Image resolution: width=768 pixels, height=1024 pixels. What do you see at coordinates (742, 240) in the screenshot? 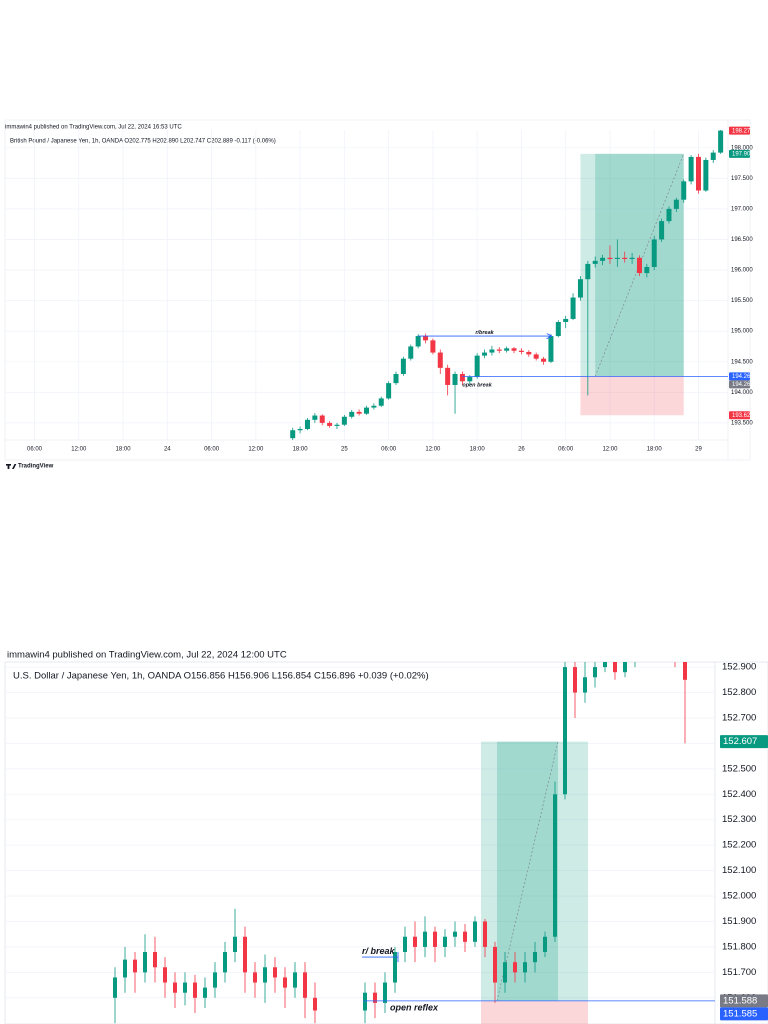
I see `y-tick-label: 196.500` at bounding box center [742, 240].